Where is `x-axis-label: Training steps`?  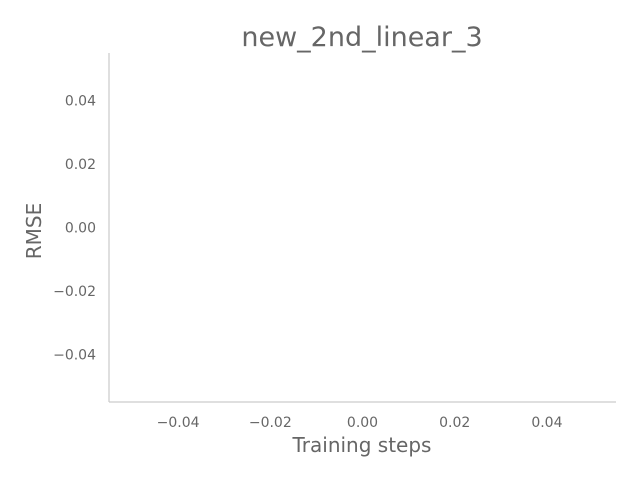
x-axis-label: Training steps is located at coordinates (362, 445).